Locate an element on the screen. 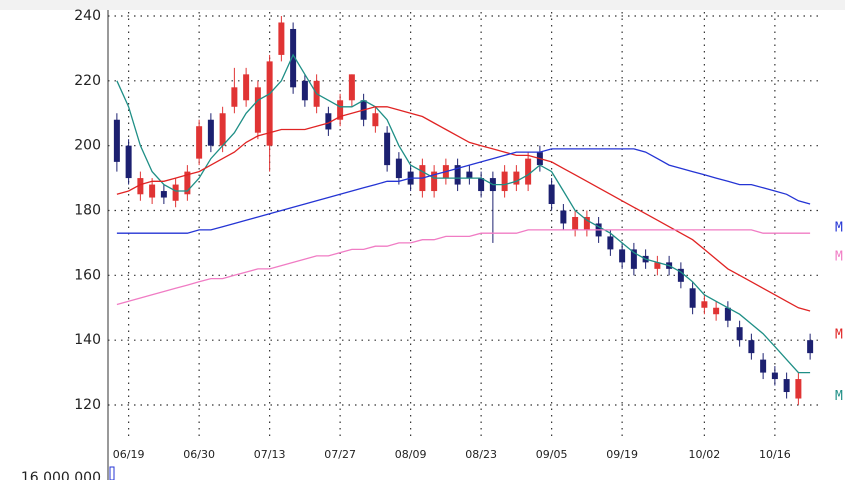 This screenshot has width=845, height=480. x-tick-label: 10/02 is located at coordinates (705, 454).